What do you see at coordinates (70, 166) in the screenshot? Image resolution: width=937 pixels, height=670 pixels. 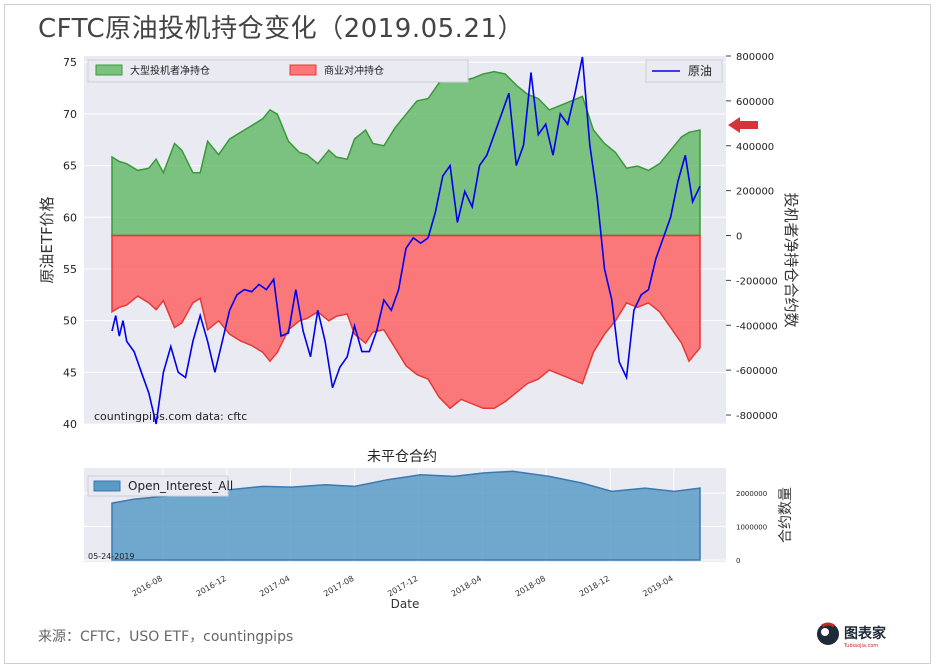 I see `left-tick-label: 65` at bounding box center [70, 166].